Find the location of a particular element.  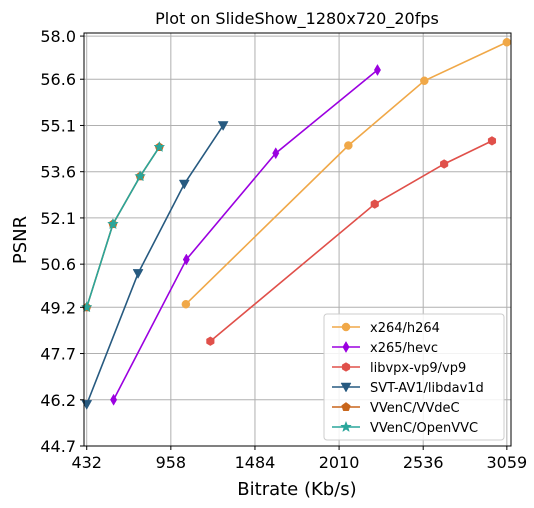

y-tick-label: 44.7 is located at coordinates (58, 446).